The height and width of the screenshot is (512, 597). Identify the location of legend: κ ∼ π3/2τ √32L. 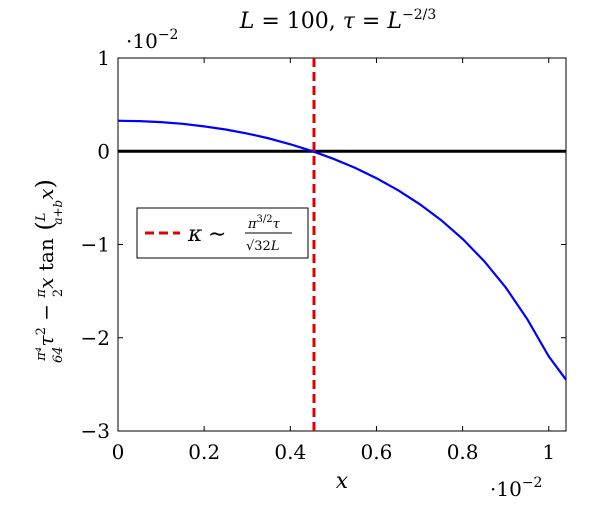
(222, 233).